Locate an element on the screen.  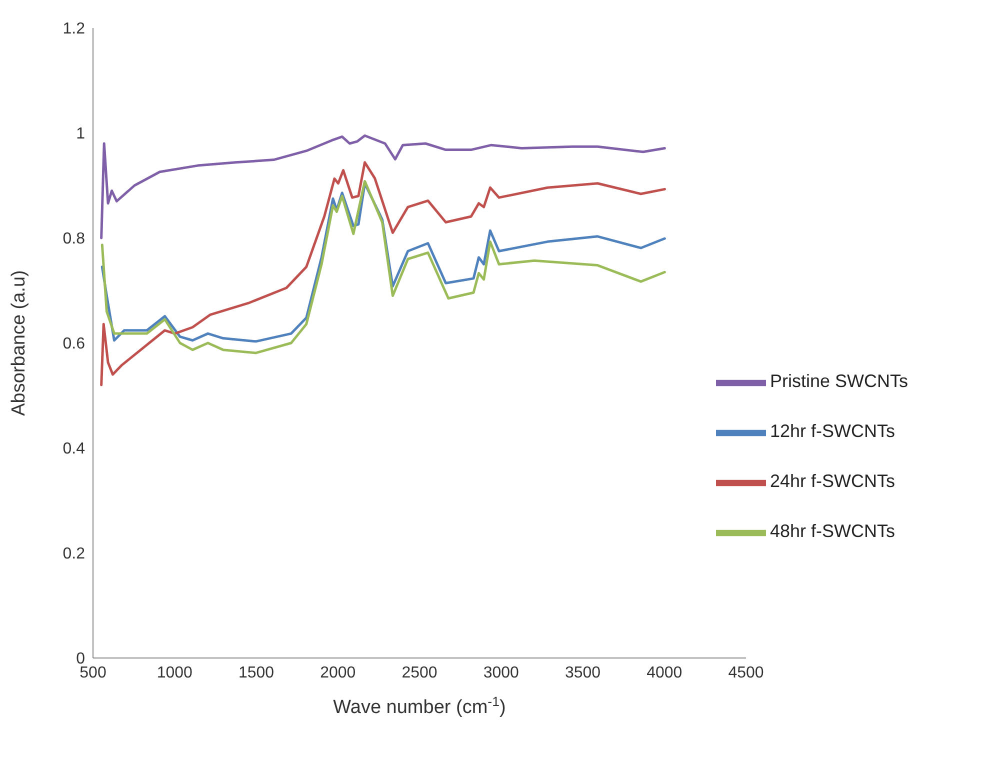
x-tick-label: 2500 is located at coordinates (420, 673).